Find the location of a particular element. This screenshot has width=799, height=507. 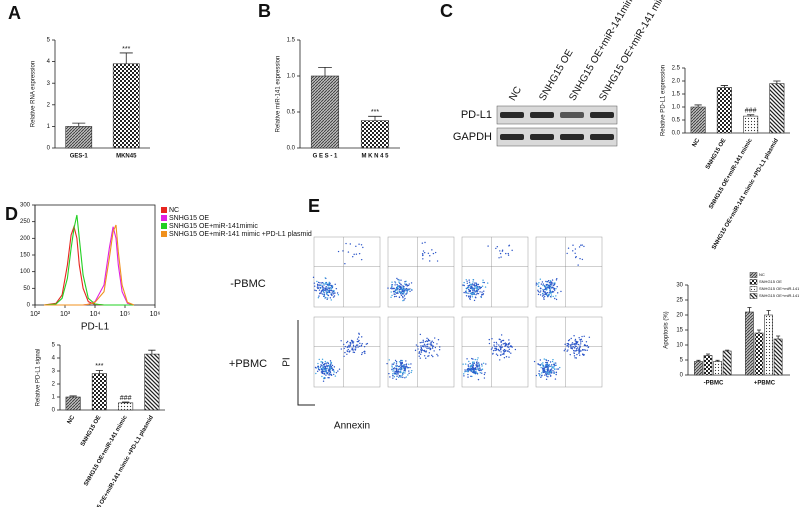

error-bar is located at coordinates (698, 360).